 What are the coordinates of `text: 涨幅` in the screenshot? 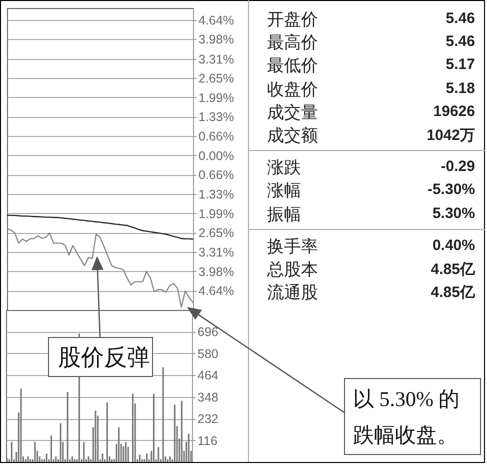 It's located at (284, 191).